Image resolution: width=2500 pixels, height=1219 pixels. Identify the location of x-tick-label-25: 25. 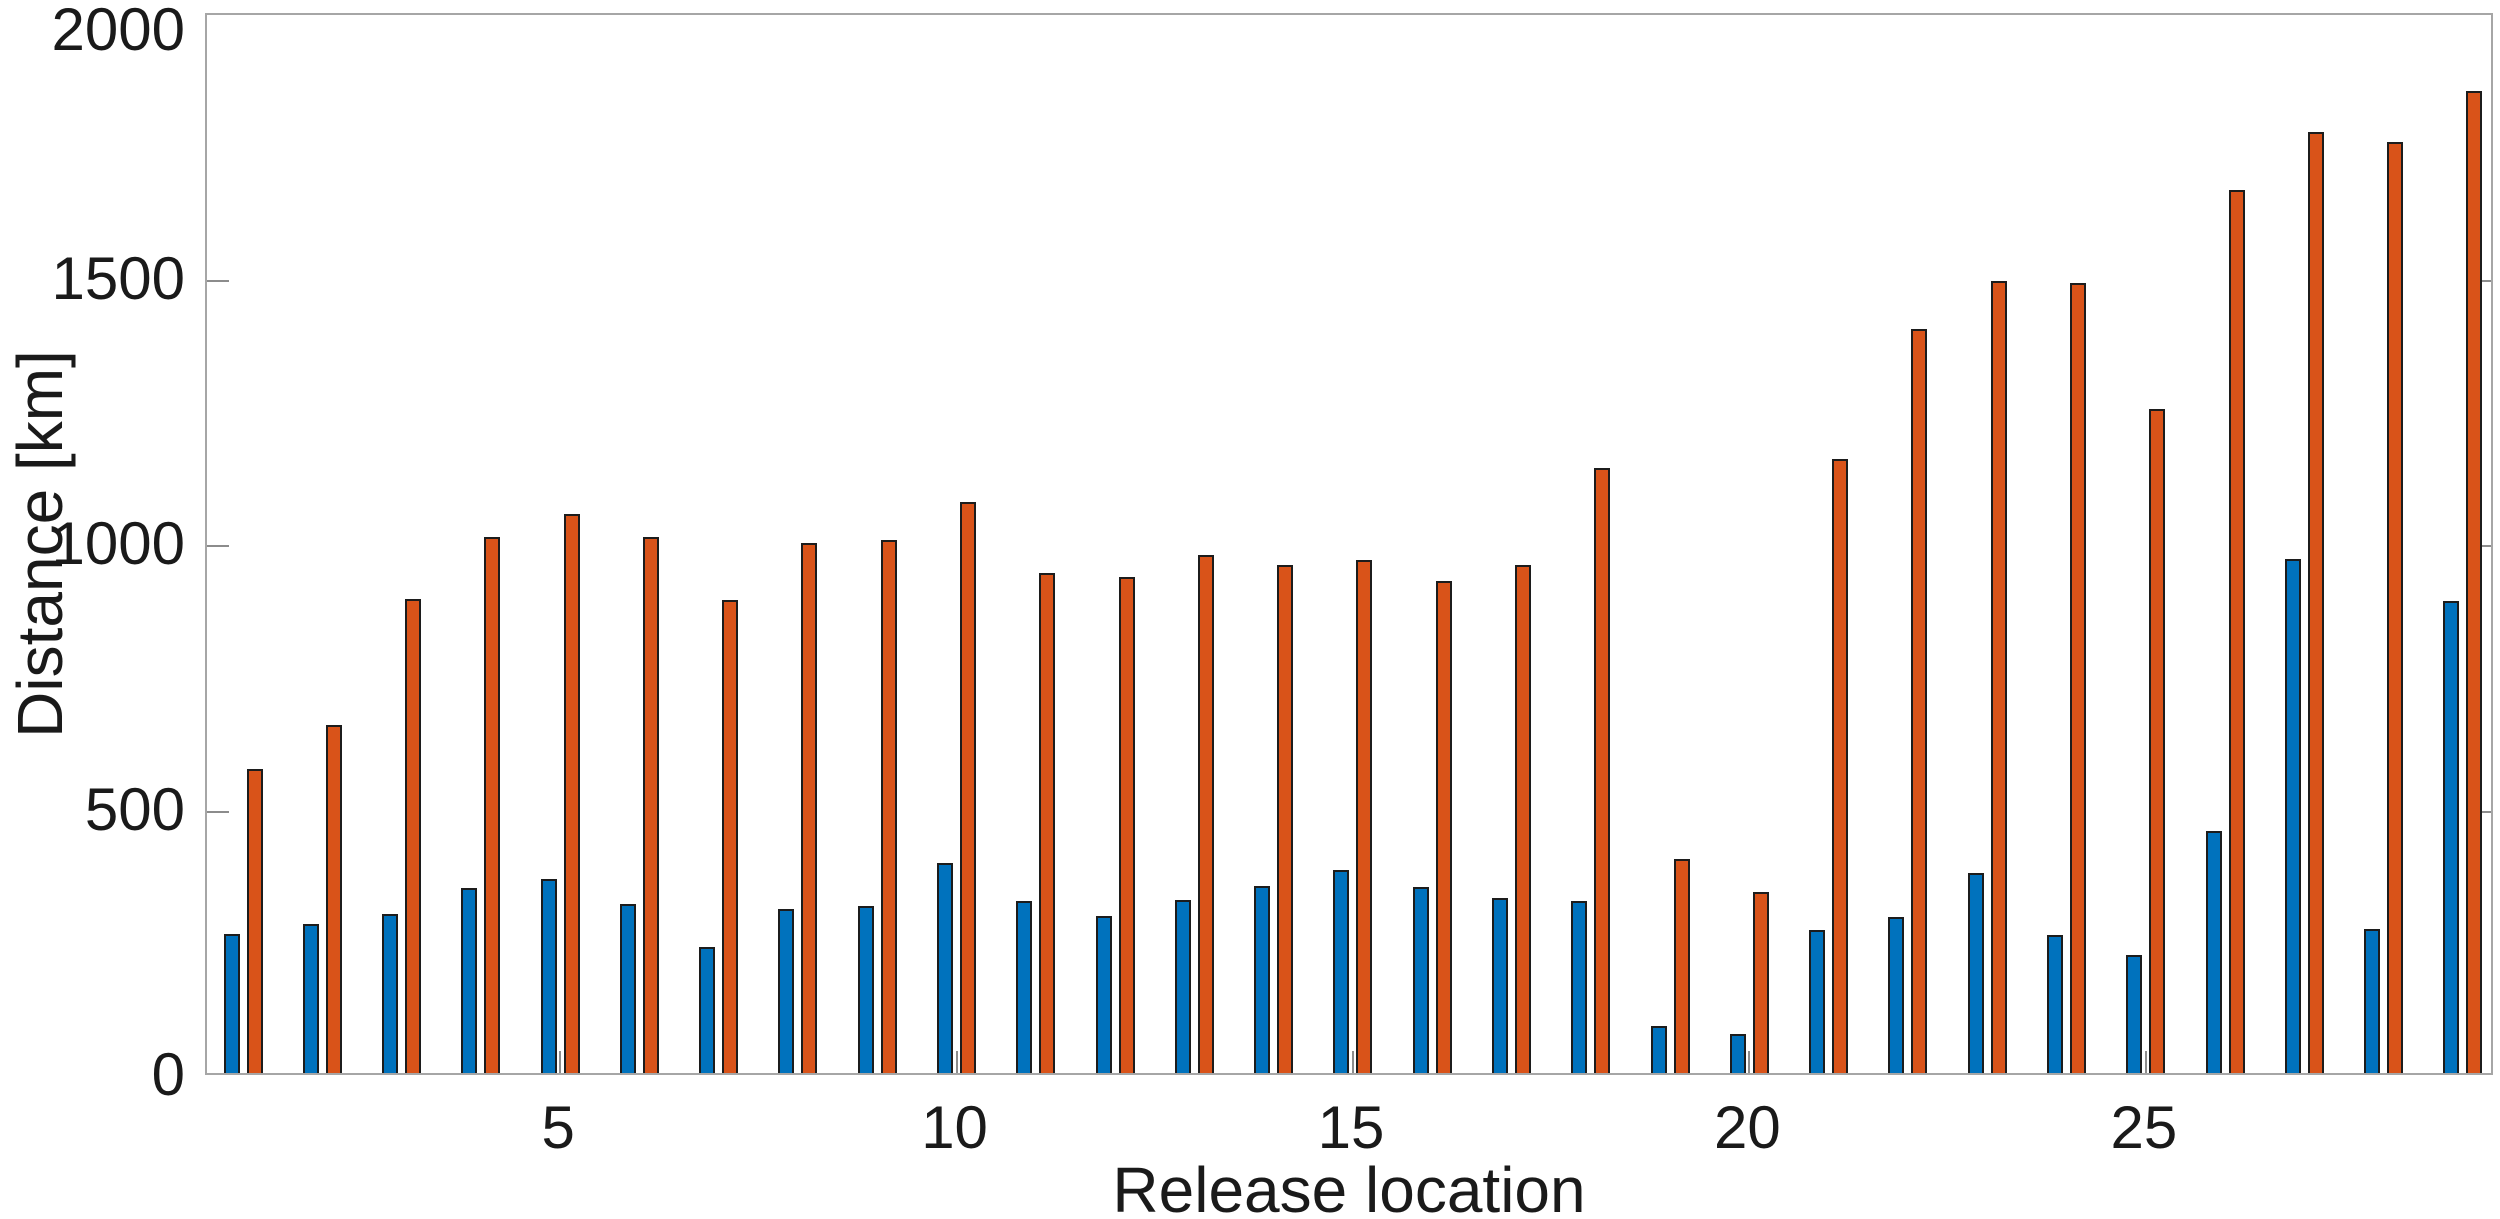
(2144, 1127).